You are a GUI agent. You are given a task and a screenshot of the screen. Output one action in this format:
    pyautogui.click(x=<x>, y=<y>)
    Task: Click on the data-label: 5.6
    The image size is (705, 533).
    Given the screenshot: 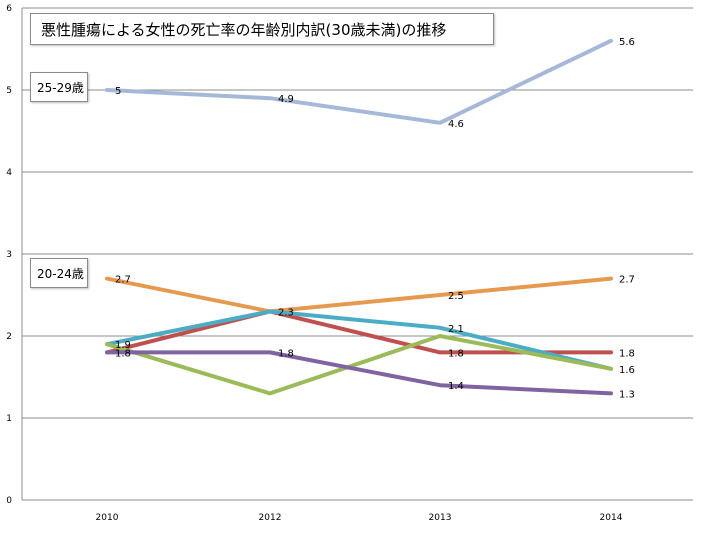 What is the action you would take?
    pyautogui.click(x=627, y=42)
    